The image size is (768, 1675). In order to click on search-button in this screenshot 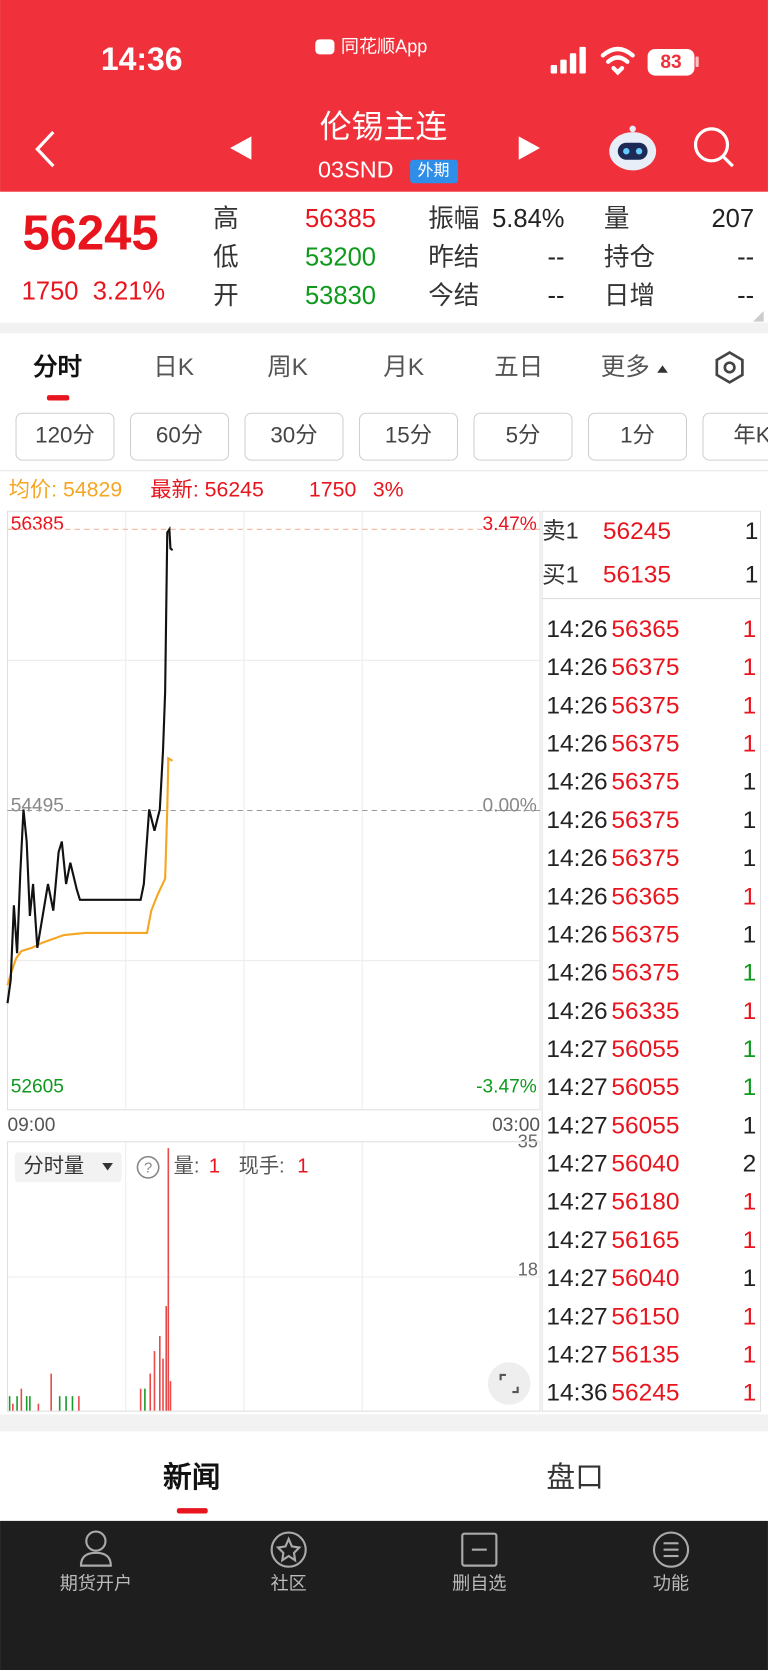, I will do `click(711, 145)`.